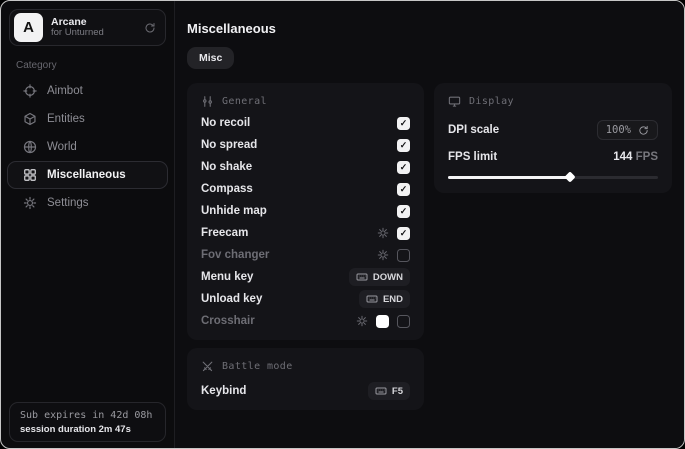 The image size is (685, 449). I want to click on sidebar-item-label: World, so click(62, 147).